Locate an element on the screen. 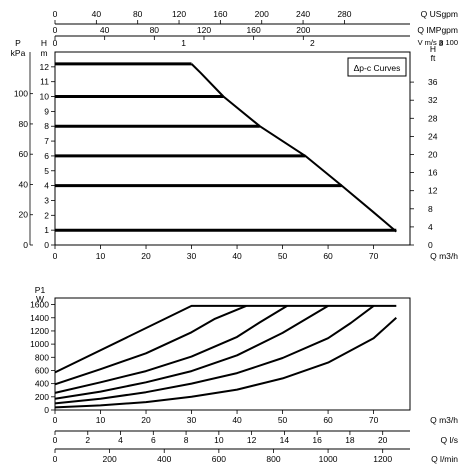 This screenshot has height=472, width=465. lmin-tick-label: 0 is located at coordinates (55, 459).